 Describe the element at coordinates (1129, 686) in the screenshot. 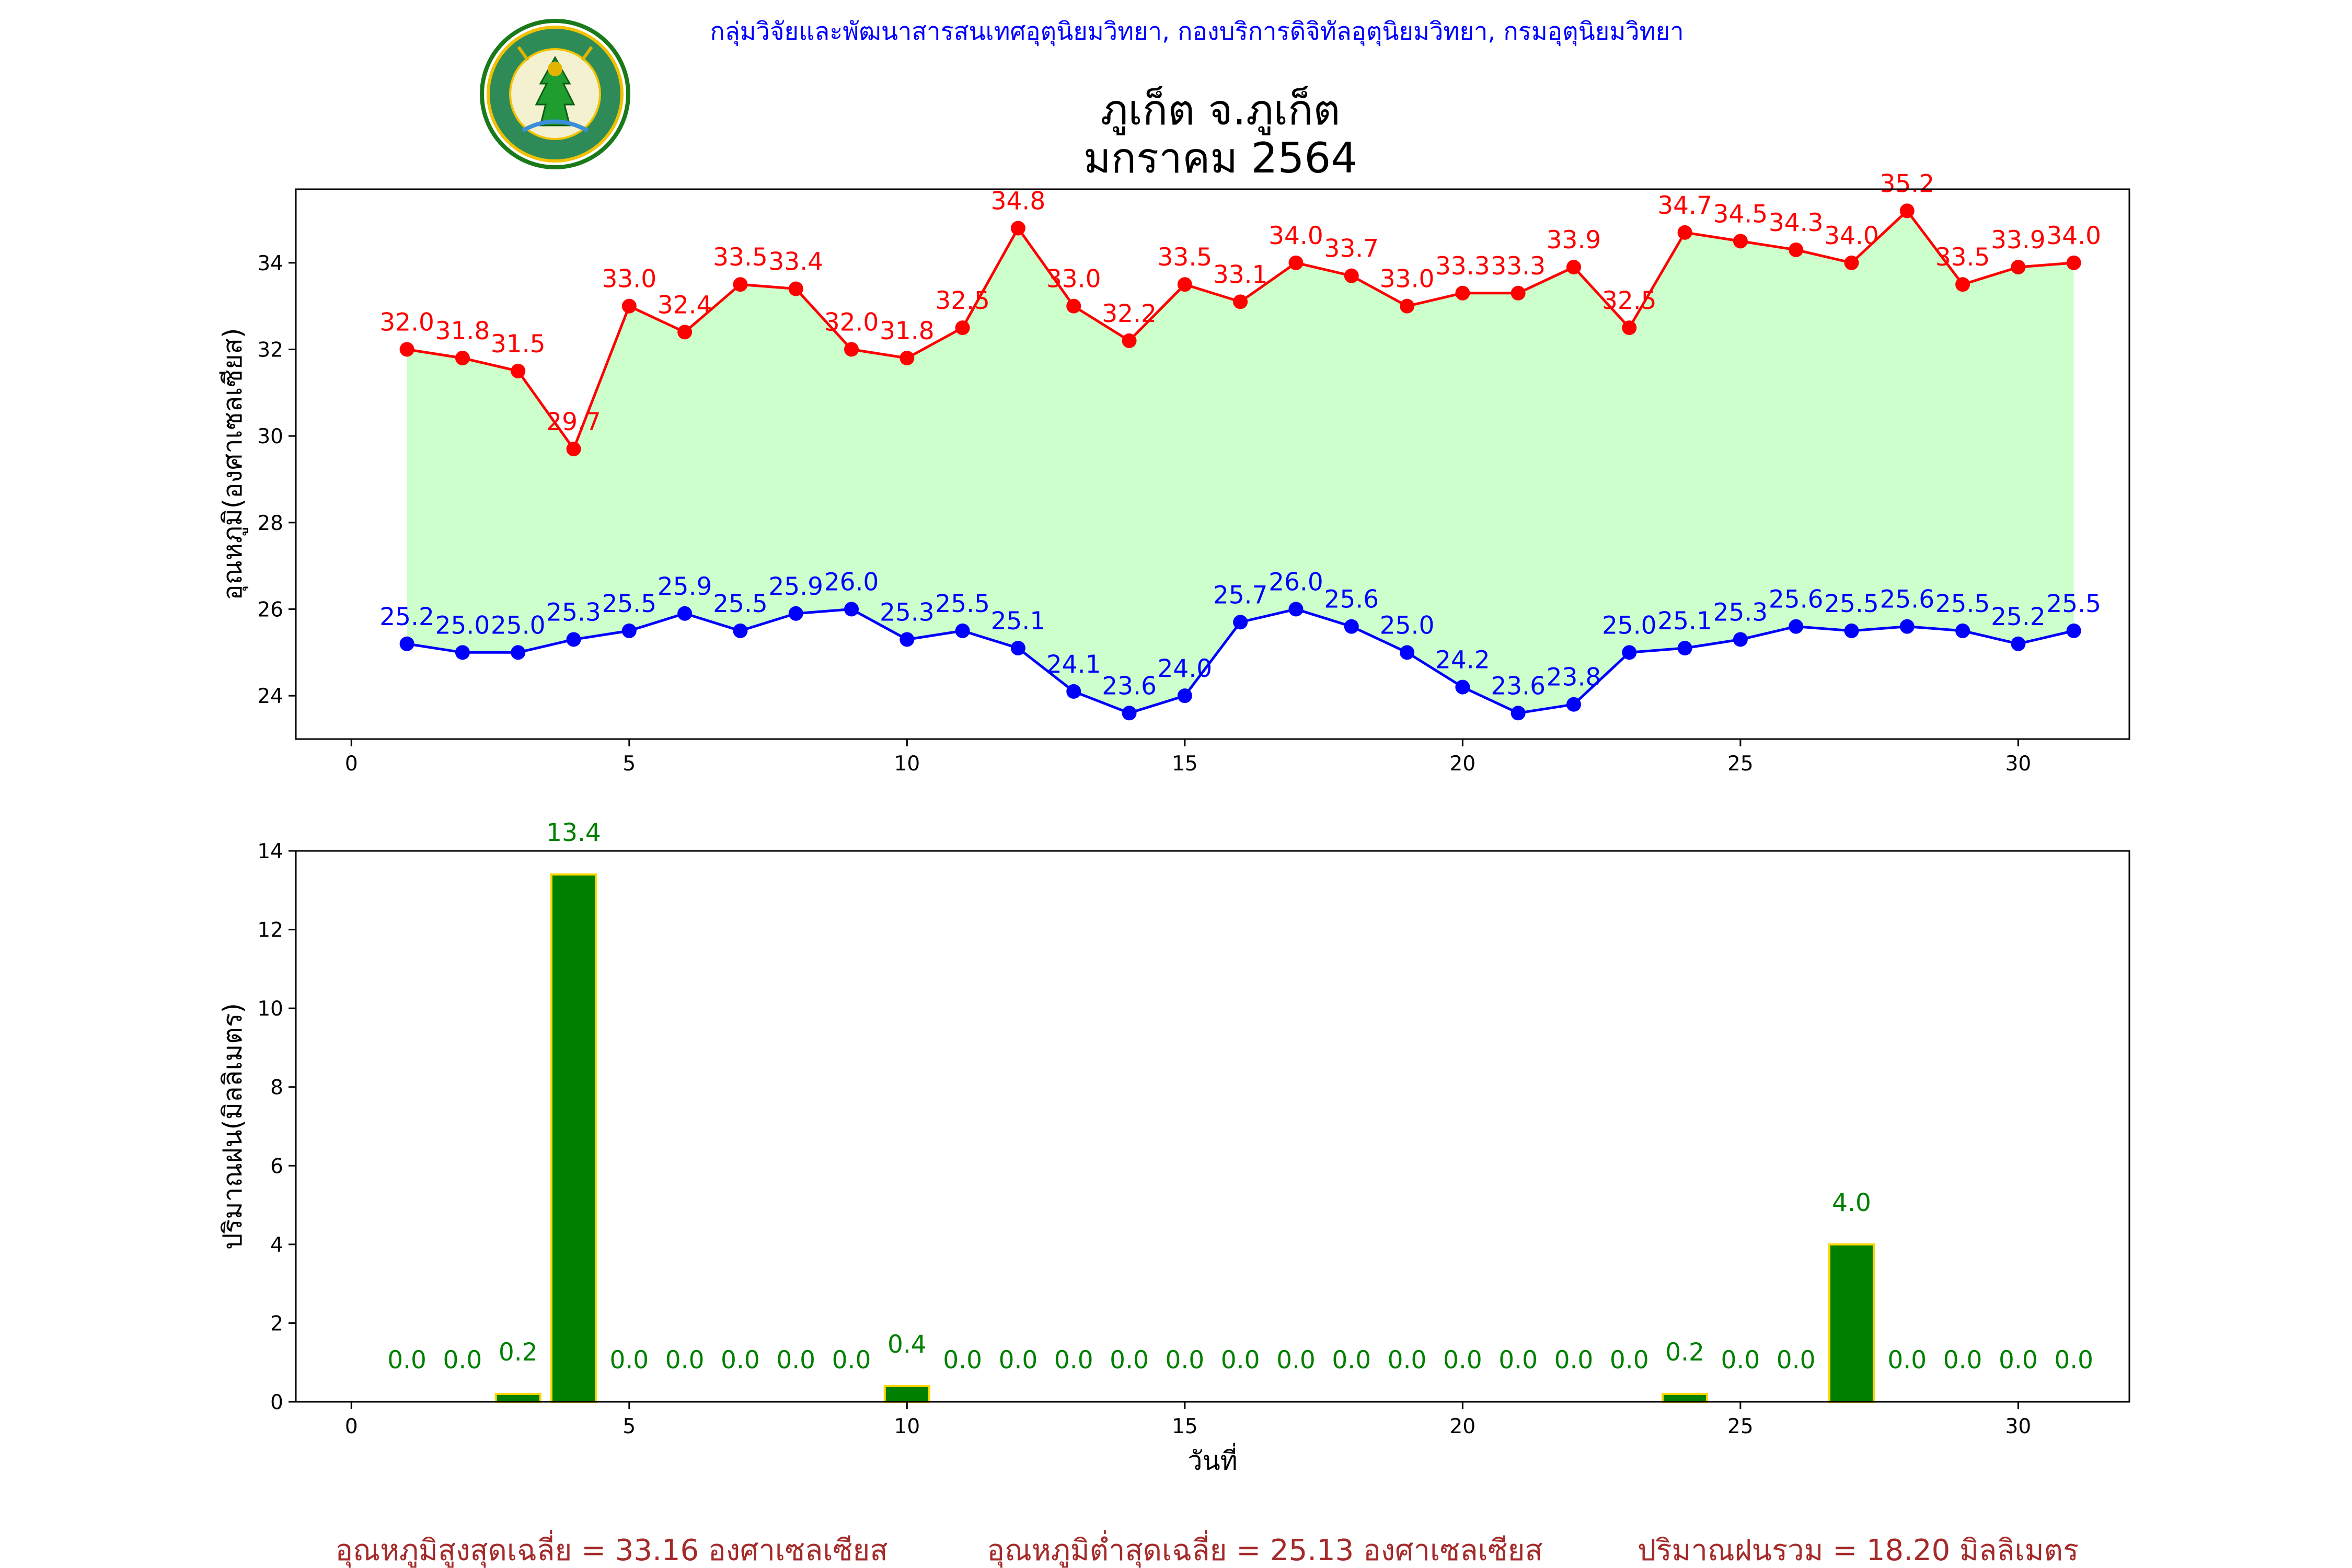

I see `temperature-min-label: 23.6` at that location.